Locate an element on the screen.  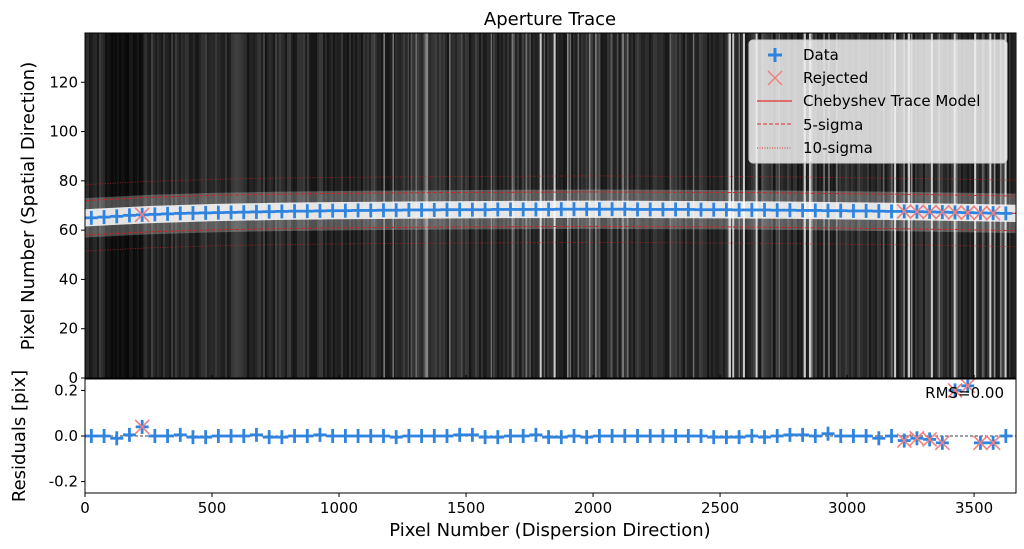
sigma5-line is located at coordinates (550, 196).